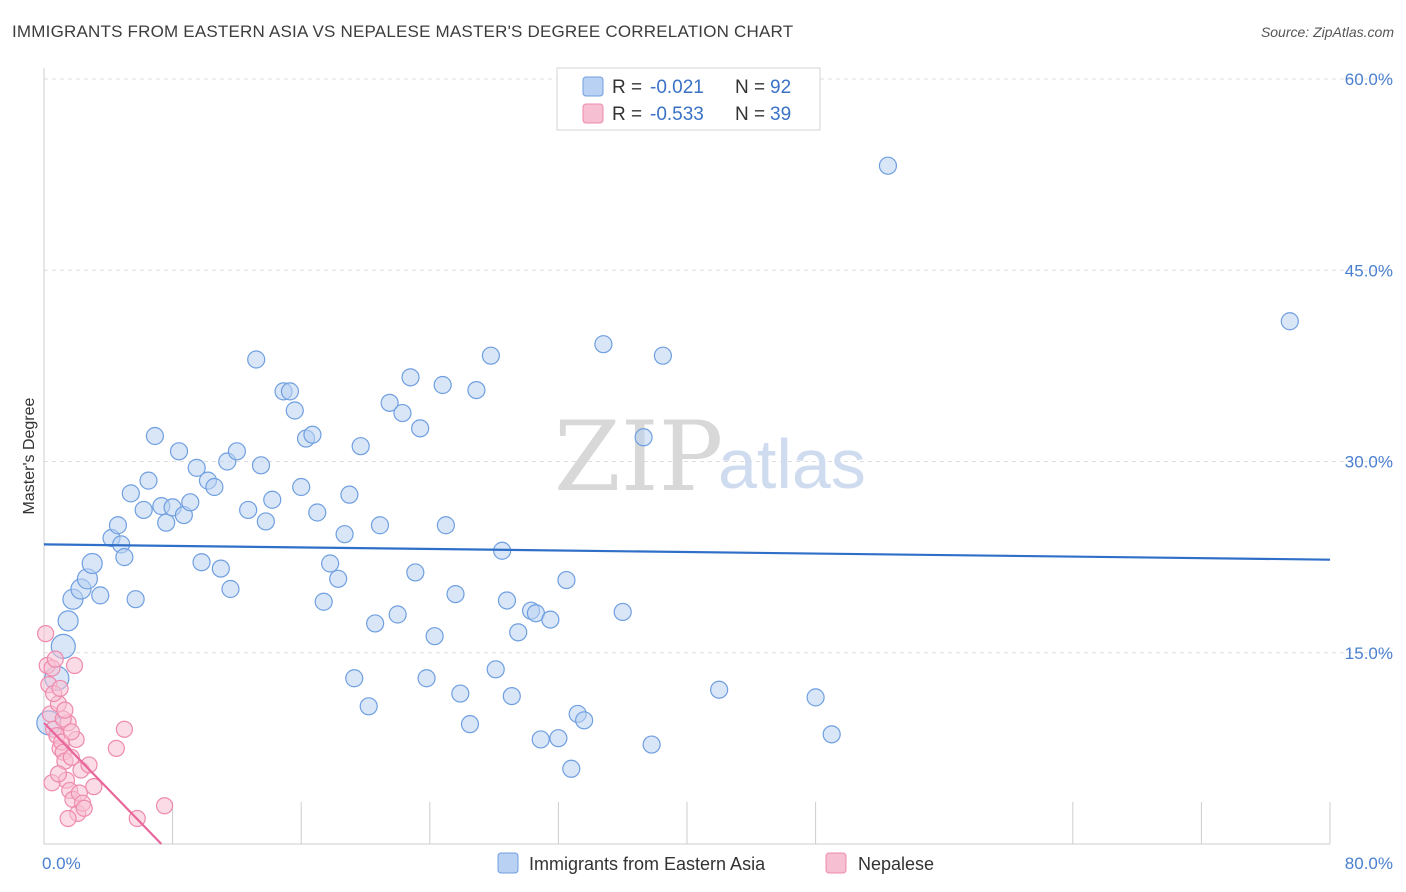 The image size is (1406, 892). Describe the element at coordinates (593, 113) in the screenshot. I see `legend-swatch-pink` at that location.